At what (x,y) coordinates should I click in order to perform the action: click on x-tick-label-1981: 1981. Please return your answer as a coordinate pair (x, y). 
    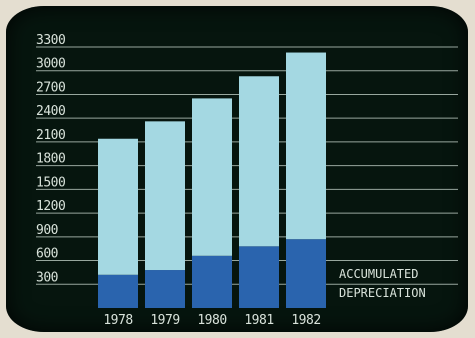
    Looking at the image, I should click on (258, 320).